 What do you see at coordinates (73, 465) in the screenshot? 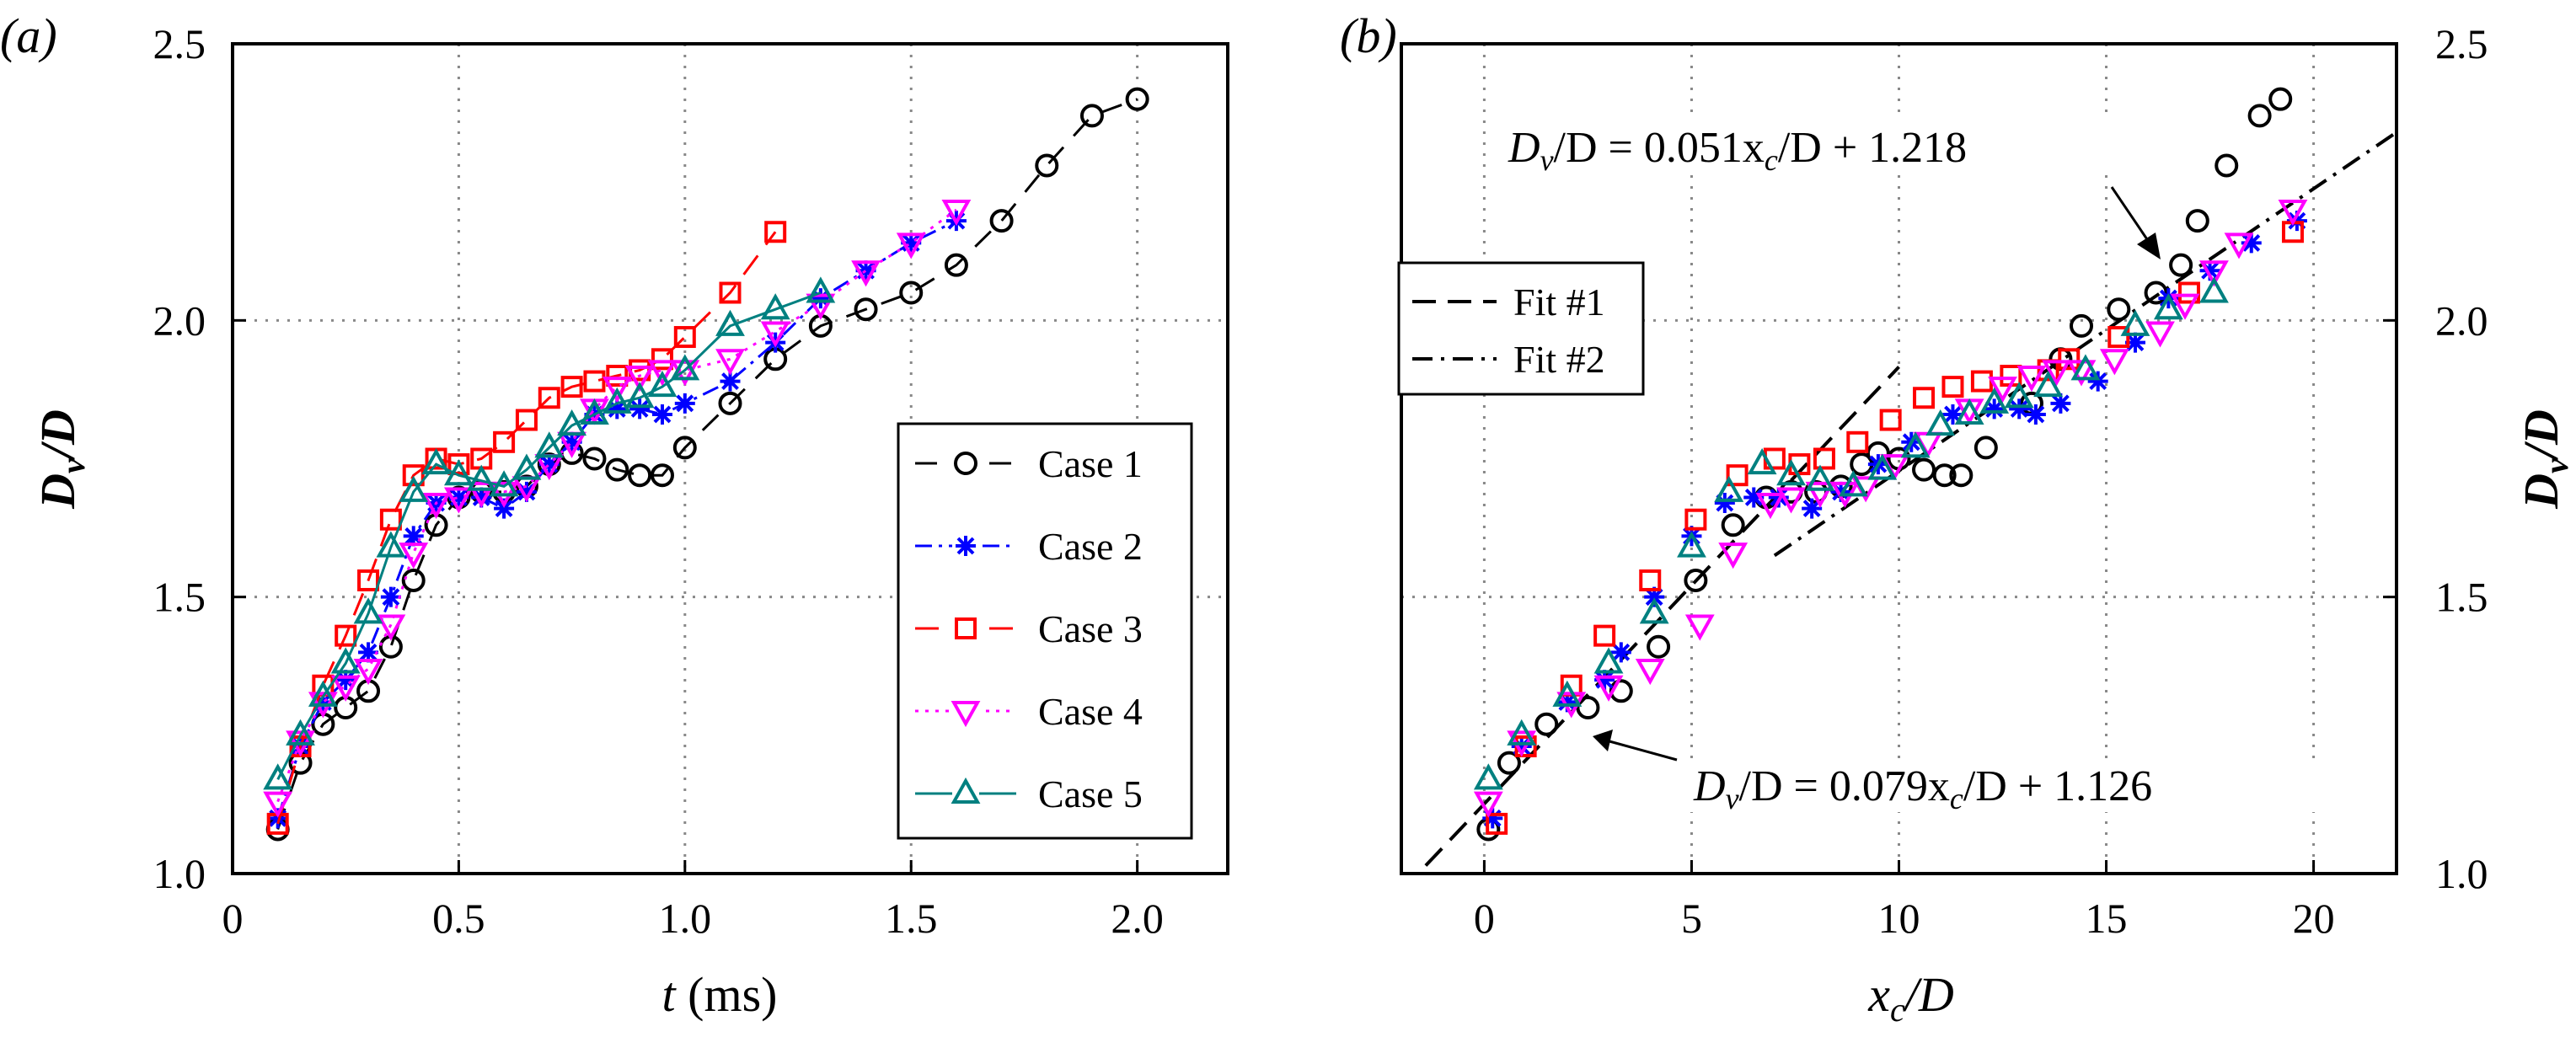
I see `ylabel-sub: v` at bounding box center [73, 465].